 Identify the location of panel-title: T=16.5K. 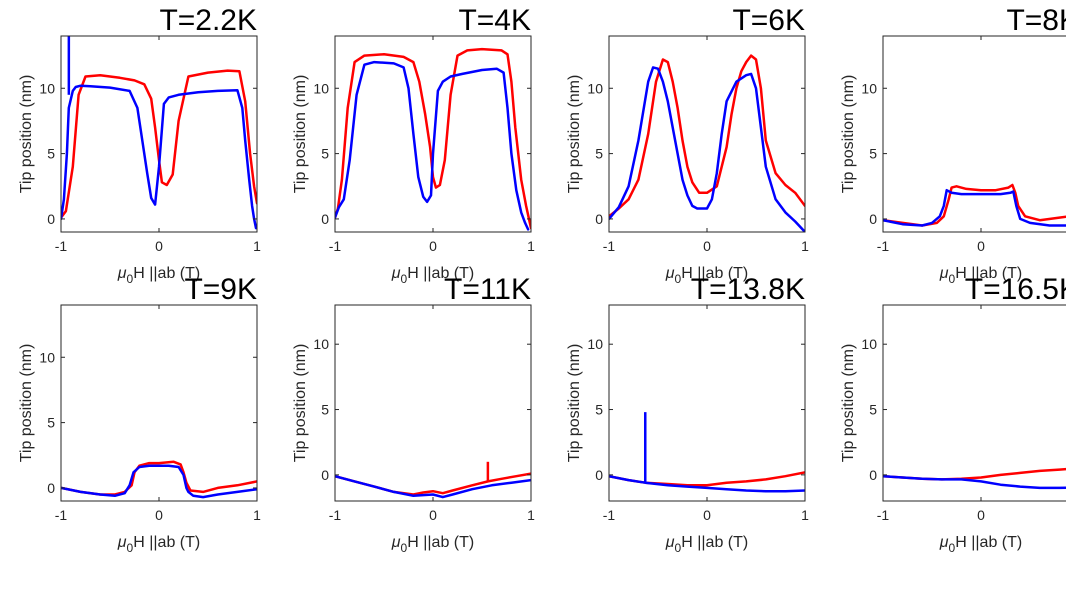
(1015, 289).